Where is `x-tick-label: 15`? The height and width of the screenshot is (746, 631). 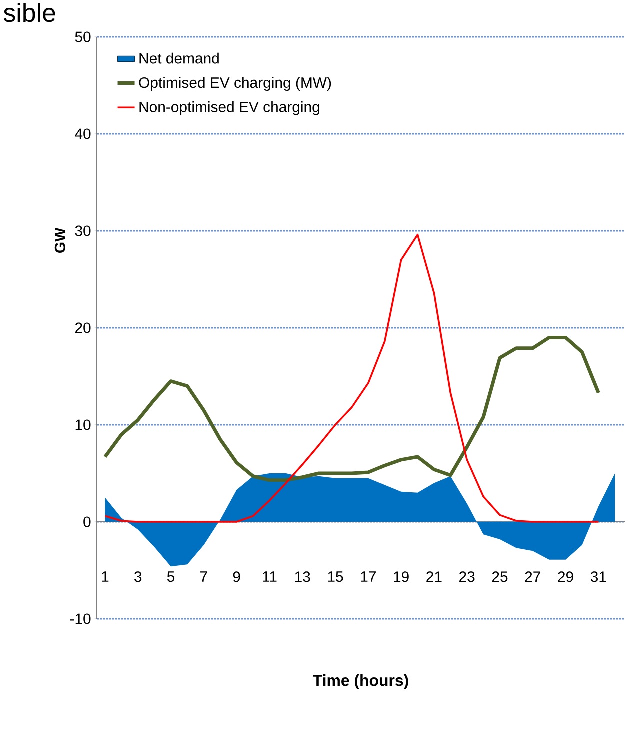
x-tick-label: 15 is located at coordinates (336, 577).